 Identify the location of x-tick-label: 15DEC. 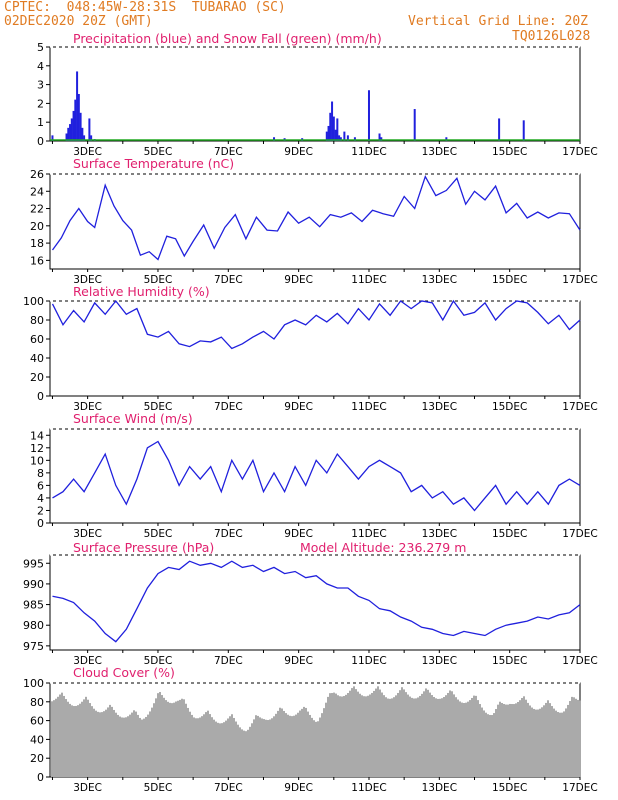
(509, 534).